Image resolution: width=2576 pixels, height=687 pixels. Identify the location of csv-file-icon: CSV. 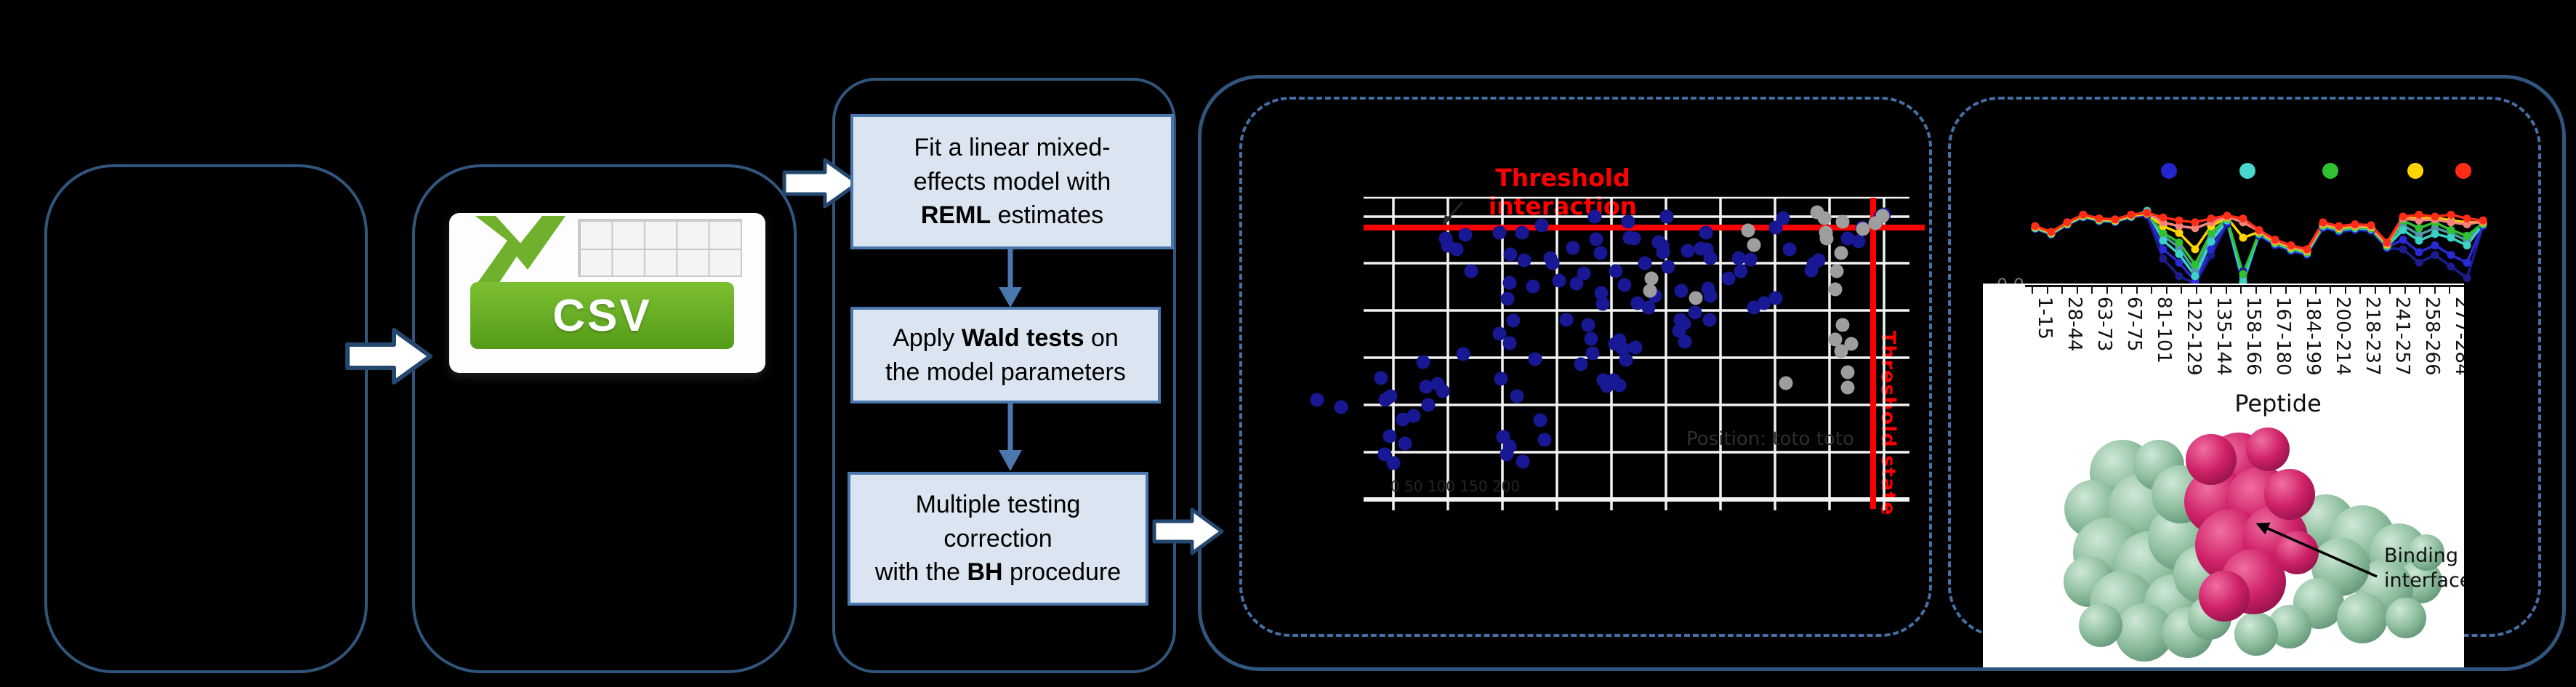
(607, 293).